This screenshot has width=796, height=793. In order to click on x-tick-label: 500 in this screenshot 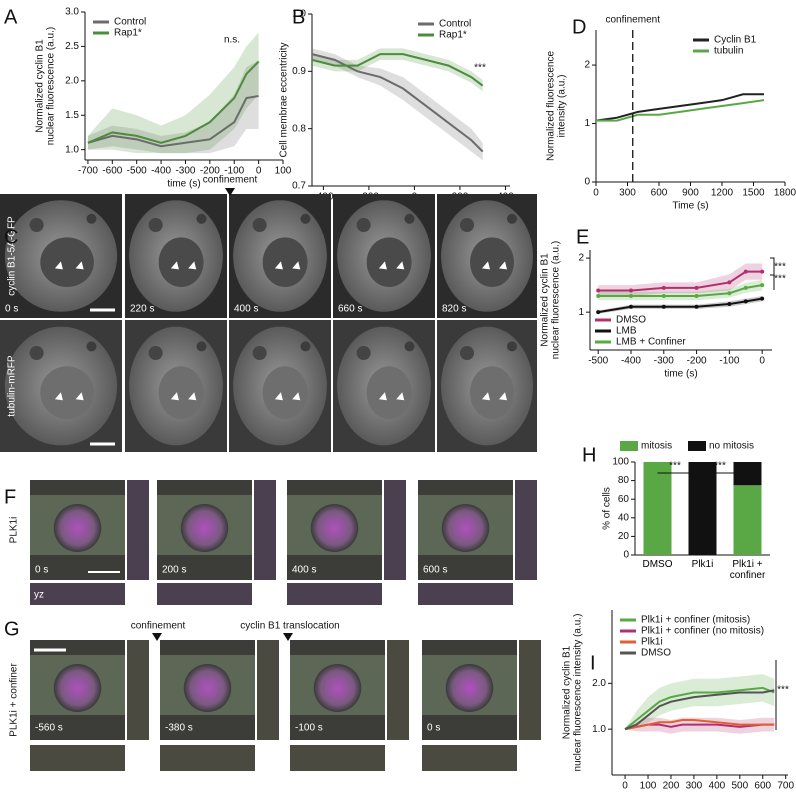, I will do `click(739, 786)`.